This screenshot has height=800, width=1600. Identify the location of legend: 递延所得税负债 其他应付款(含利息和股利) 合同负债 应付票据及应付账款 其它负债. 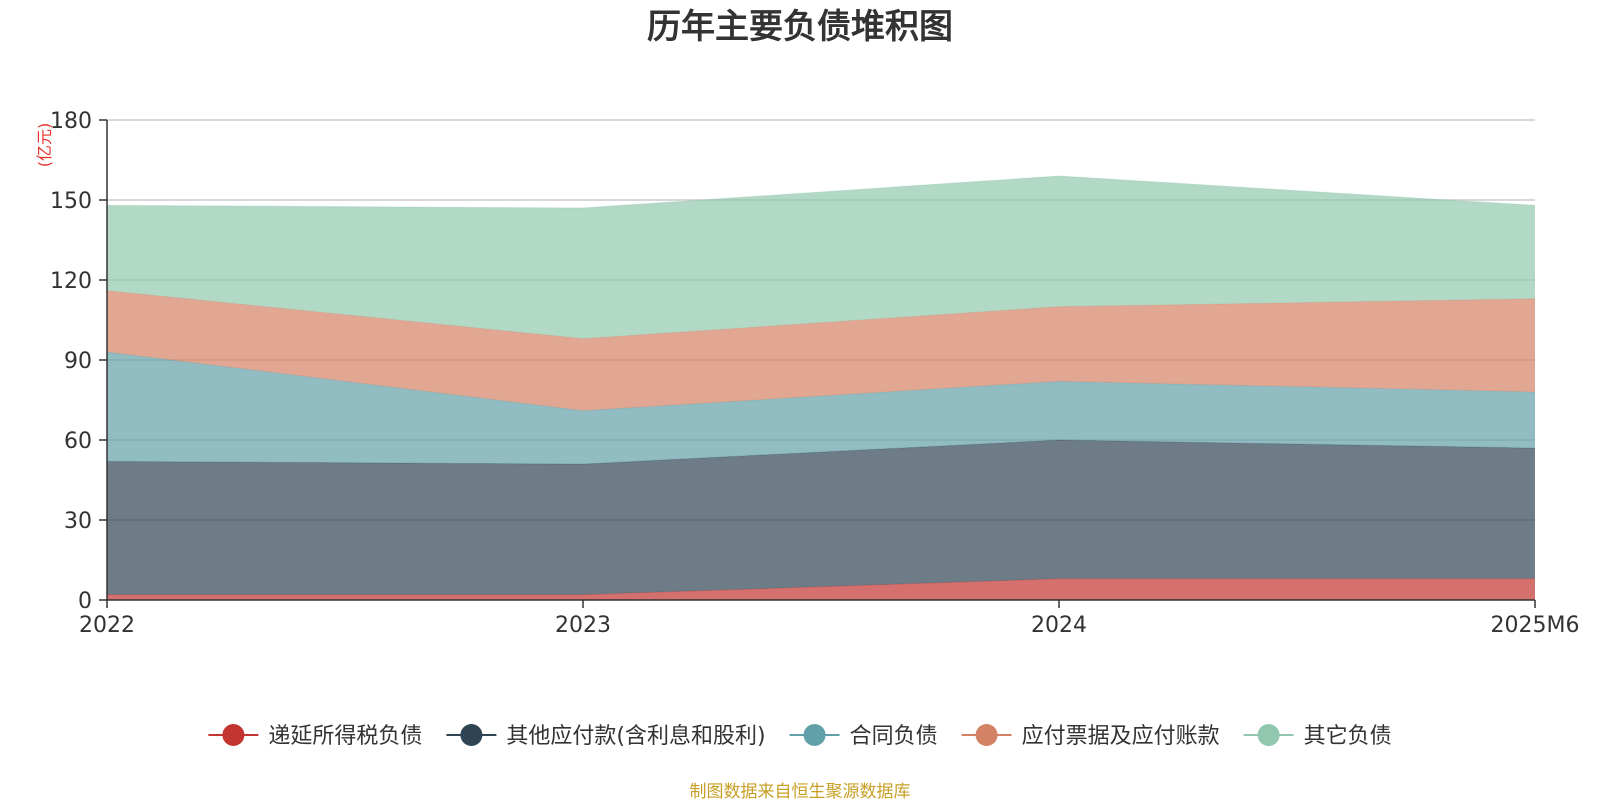
(800, 736).